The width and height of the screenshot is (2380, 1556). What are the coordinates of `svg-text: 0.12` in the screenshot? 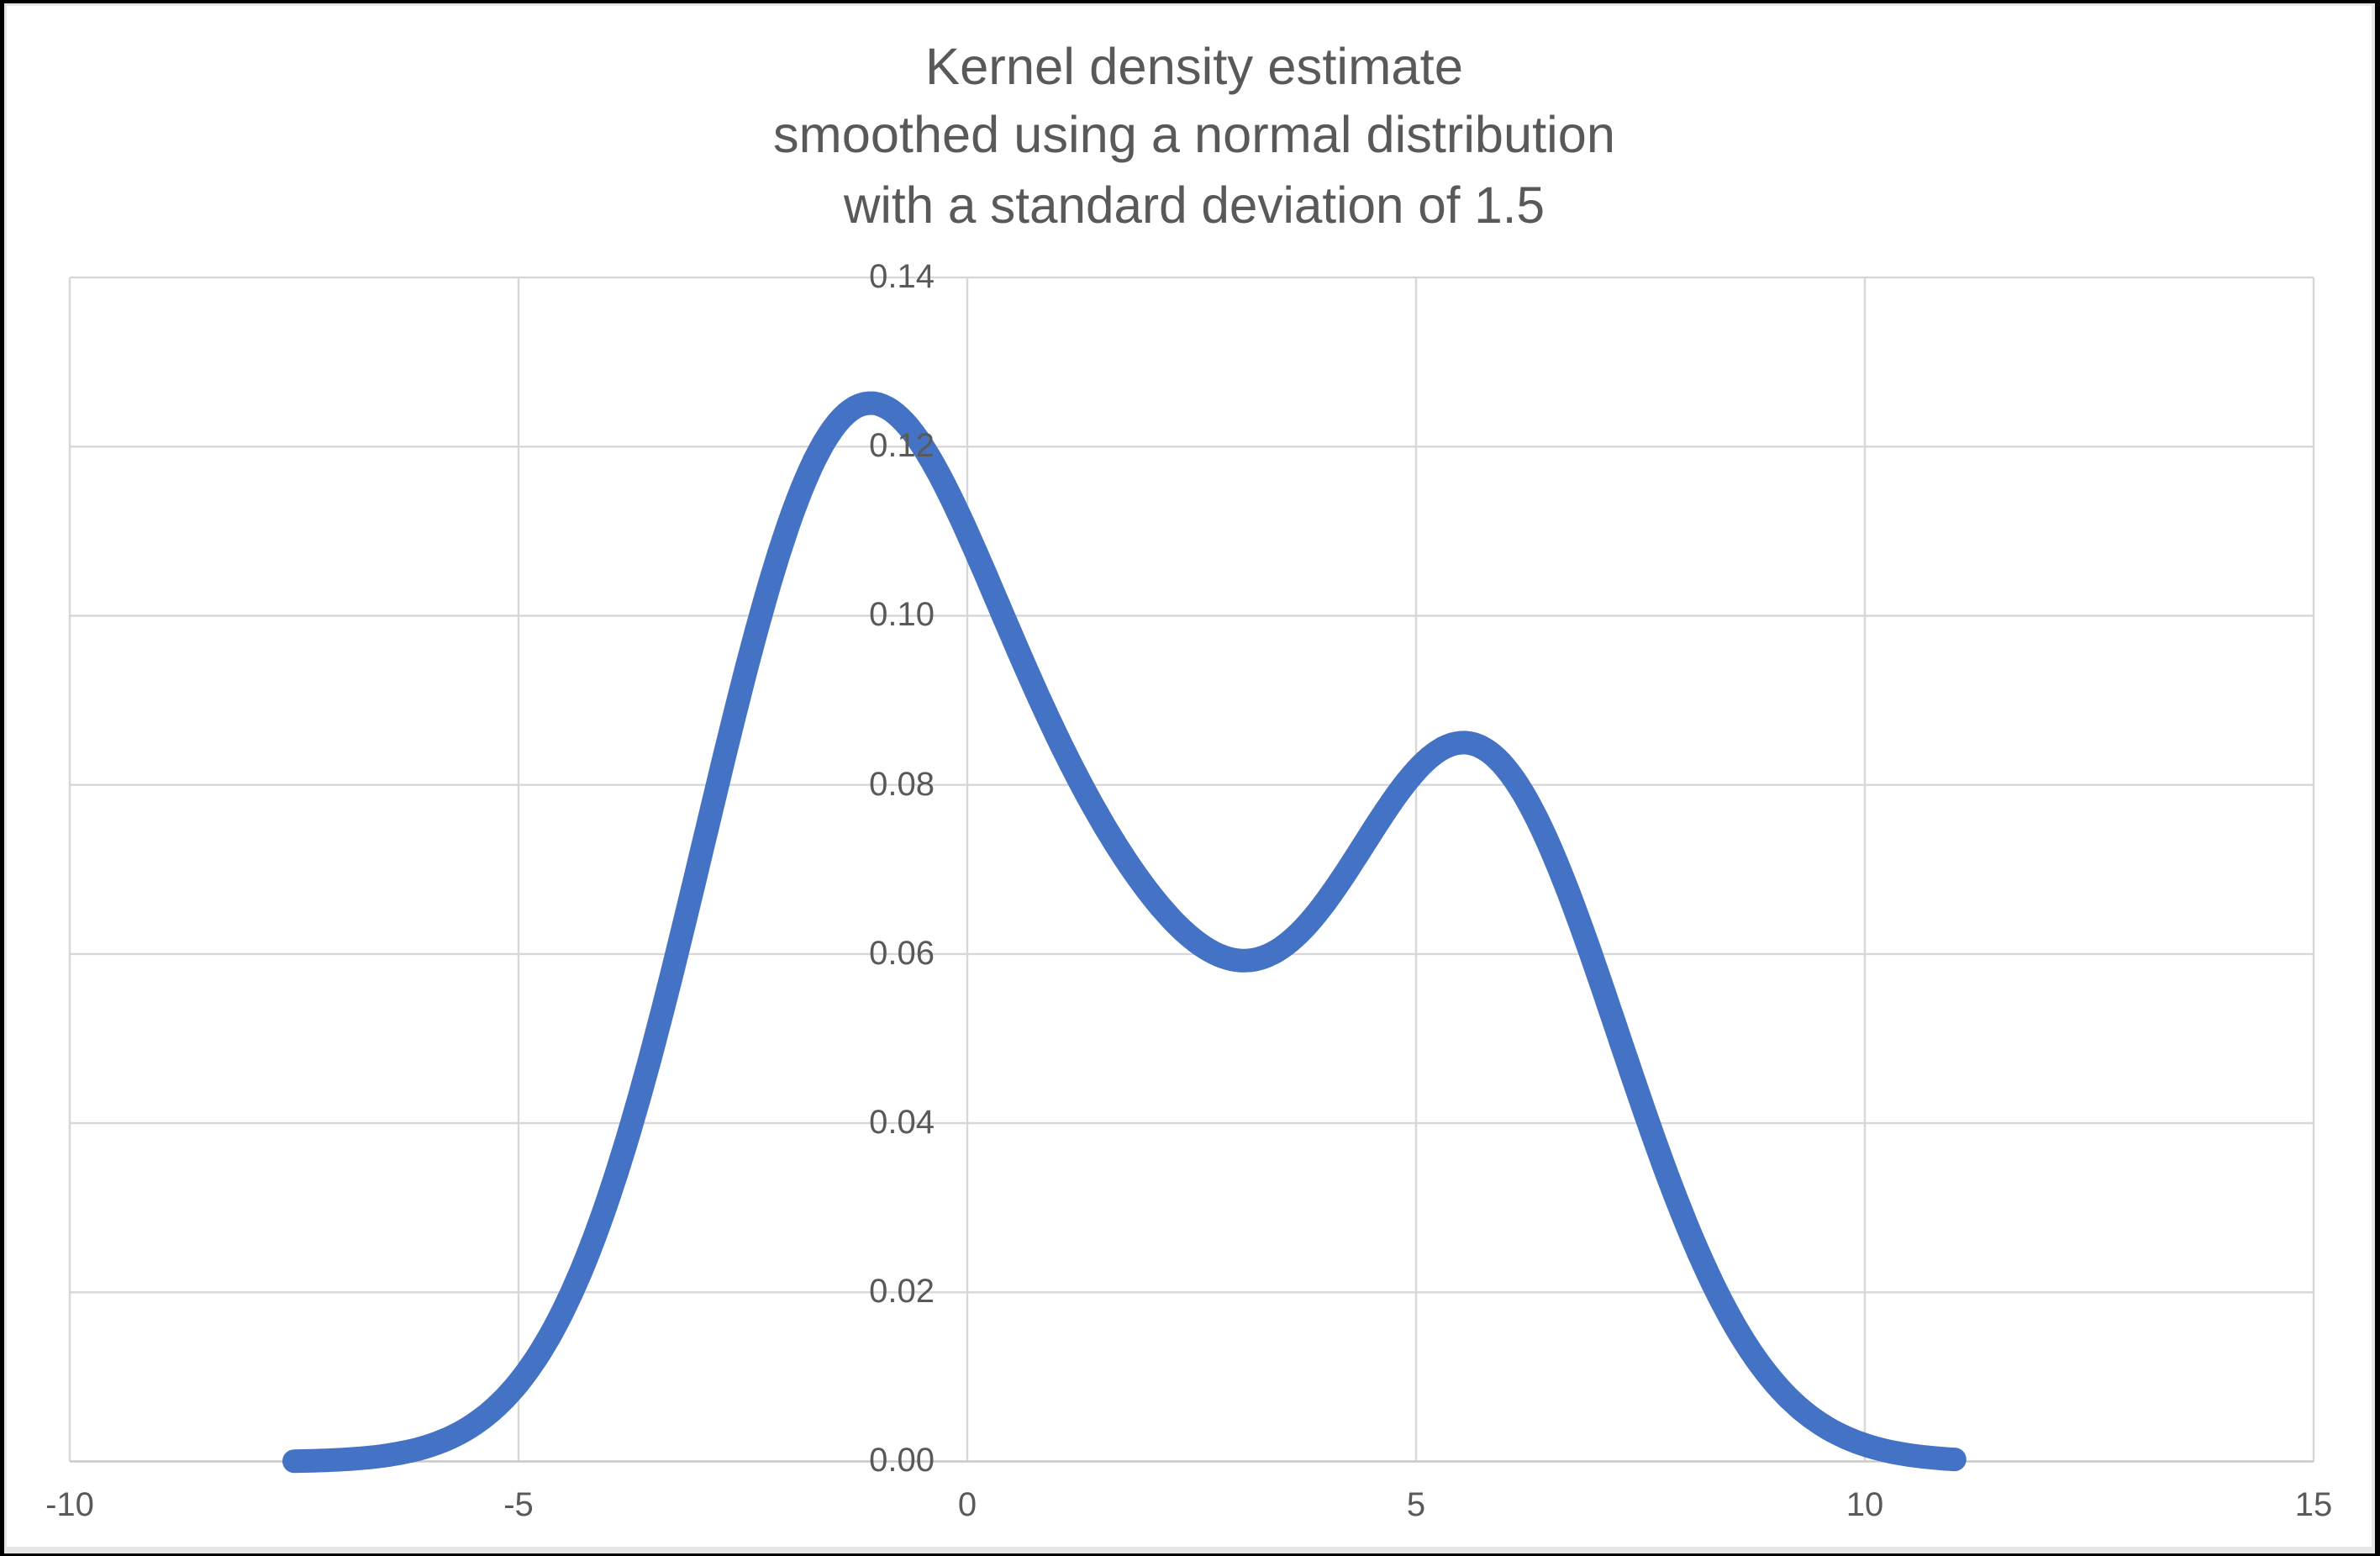 It's located at (902, 445).